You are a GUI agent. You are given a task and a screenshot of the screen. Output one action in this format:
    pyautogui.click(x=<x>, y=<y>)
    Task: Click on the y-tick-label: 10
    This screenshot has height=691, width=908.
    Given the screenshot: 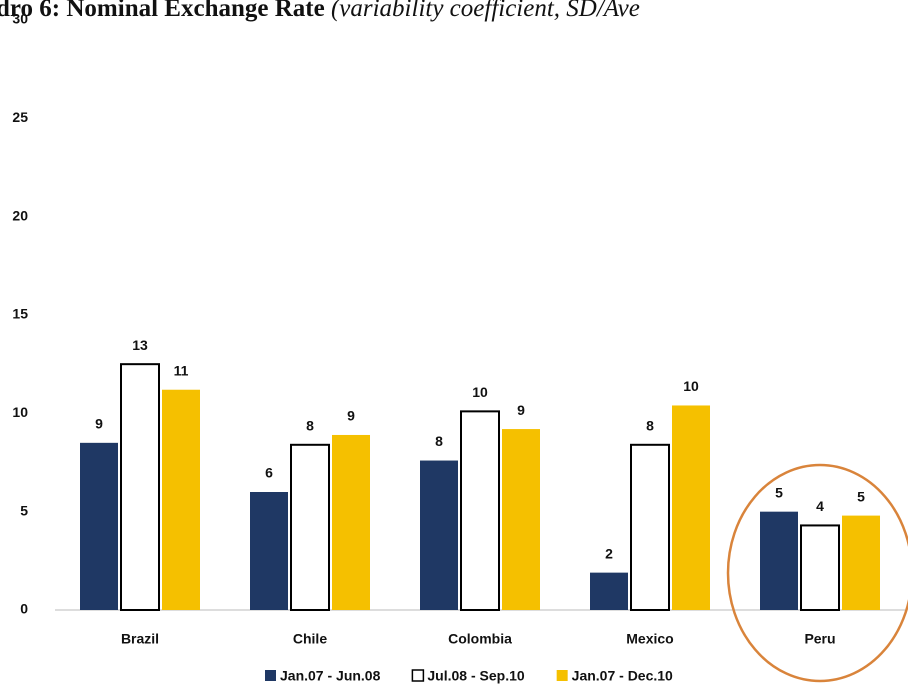 What is the action you would take?
    pyautogui.click(x=20, y=412)
    